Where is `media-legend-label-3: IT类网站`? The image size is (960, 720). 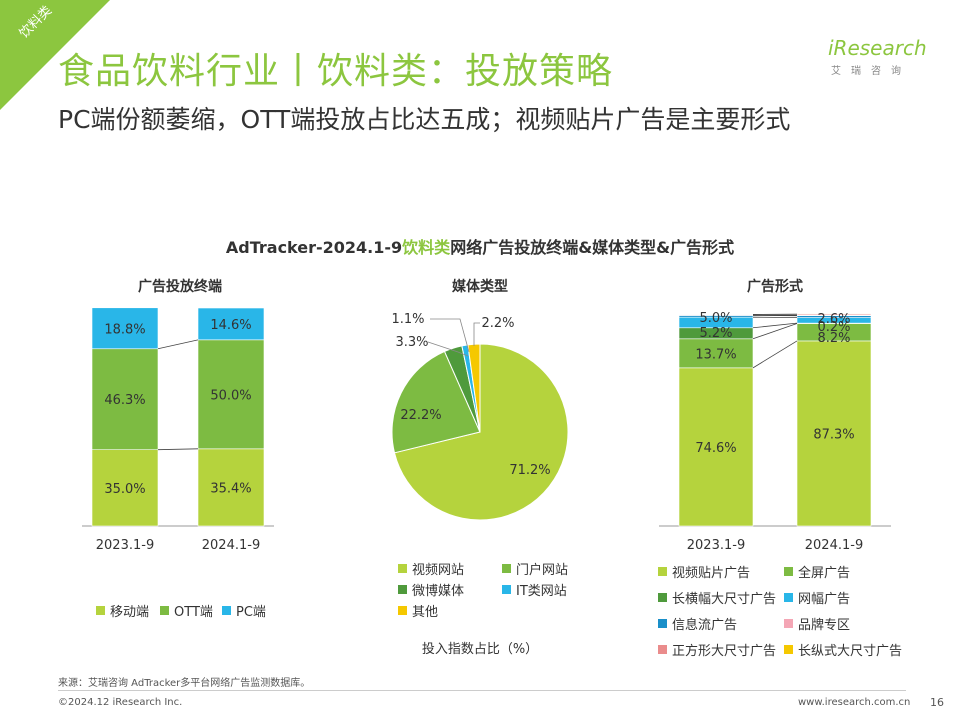
media-legend-label-3: IT类网站 is located at coordinates (541, 591).